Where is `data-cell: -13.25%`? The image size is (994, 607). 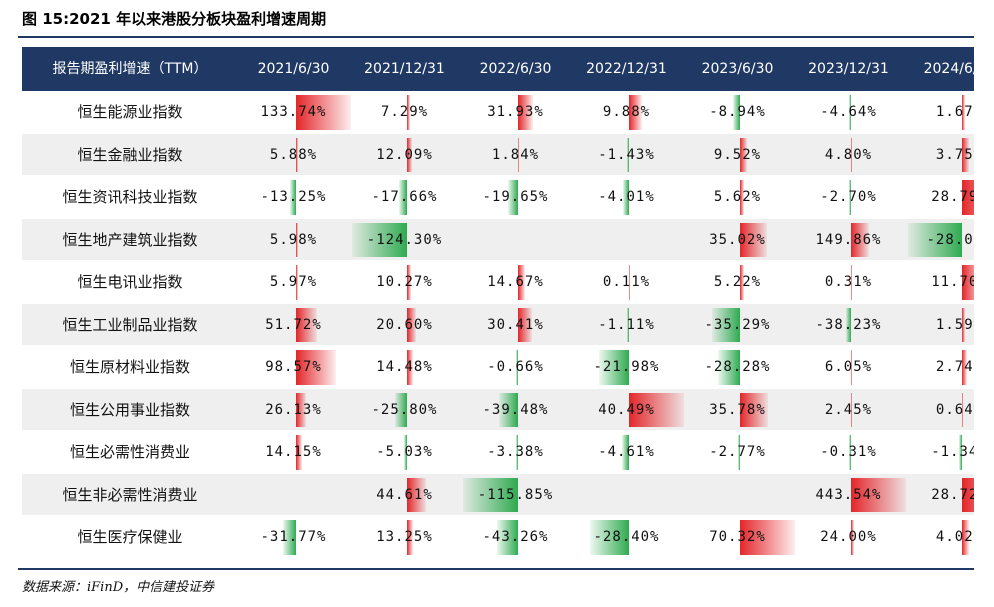
data-cell: -13.25% is located at coordinates (293, 197).